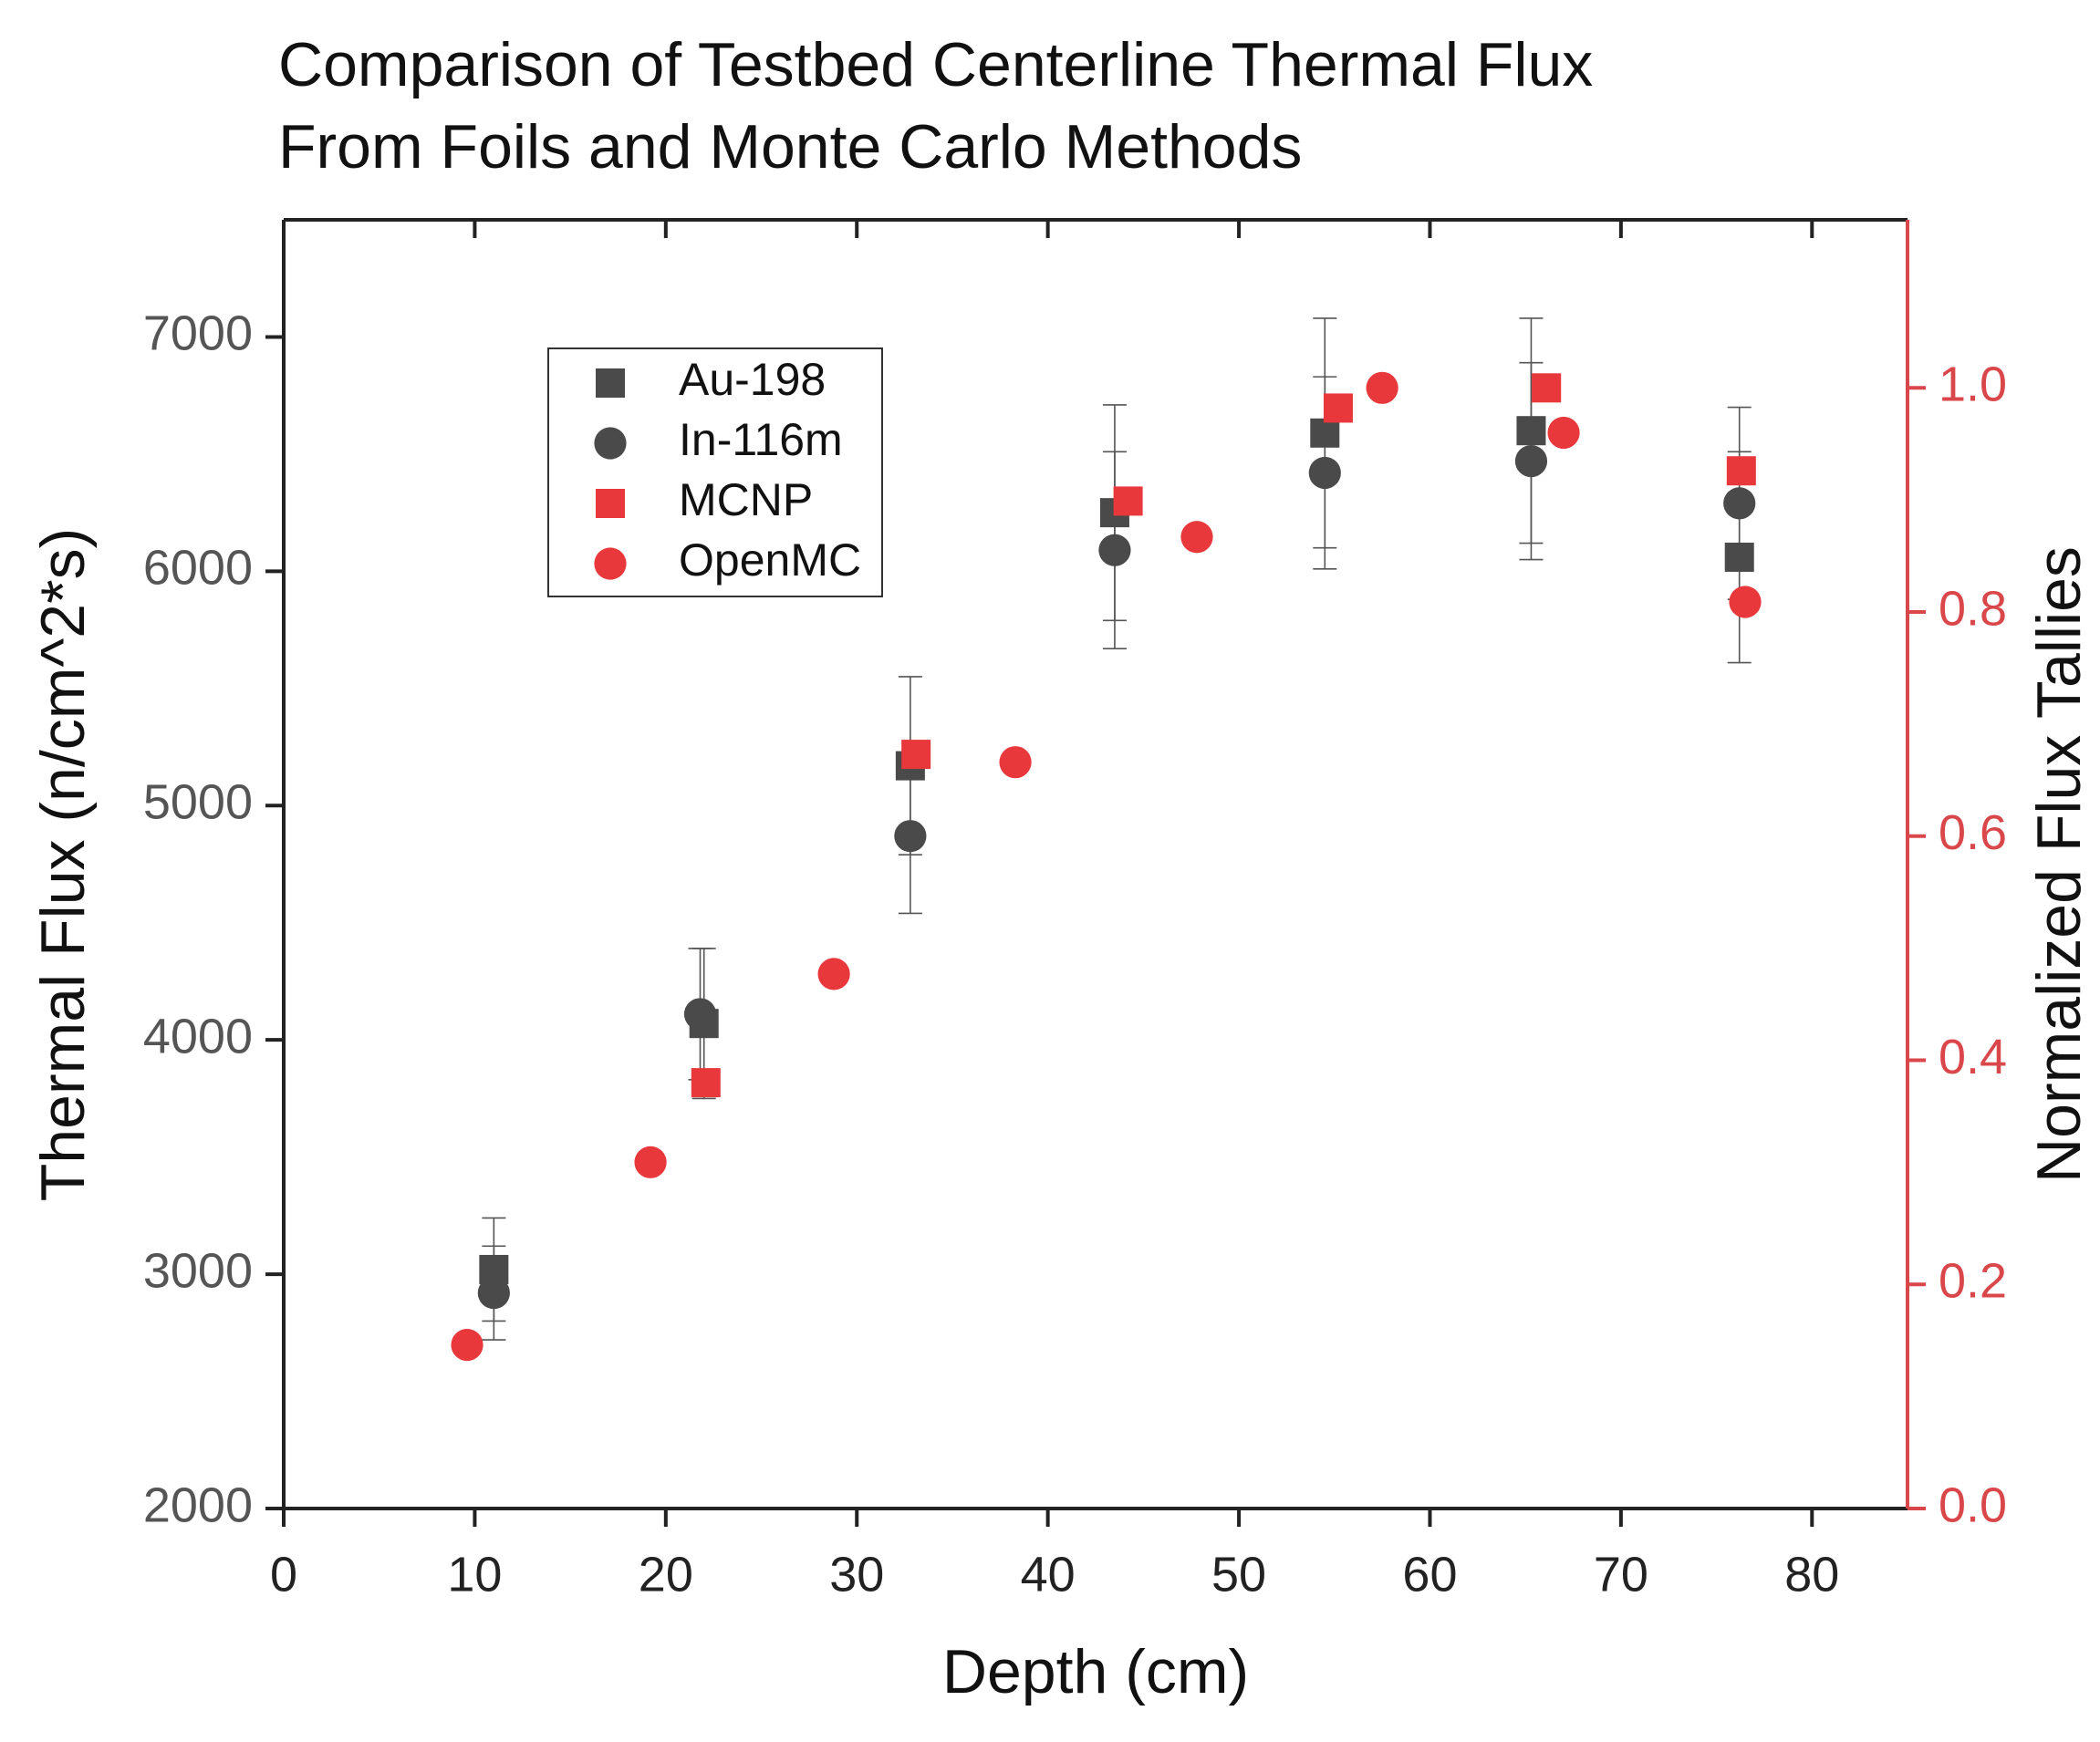 The image size is (2100, 1742). Describe the element at coordinates (1621, 1574) in the screenshot. I see `x-tick-label: 70` at that location.